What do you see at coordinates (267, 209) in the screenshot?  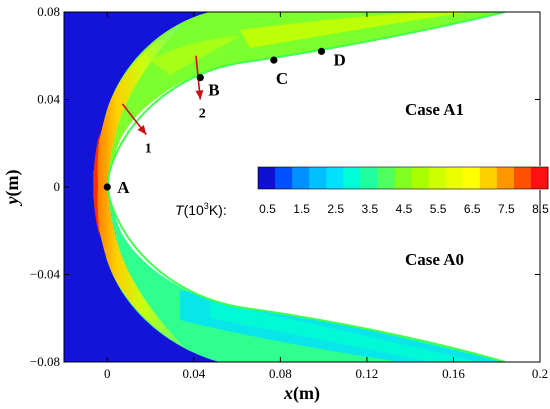 I see `colorbar-tick-label: 0.5` at bounding box center [267, 209].